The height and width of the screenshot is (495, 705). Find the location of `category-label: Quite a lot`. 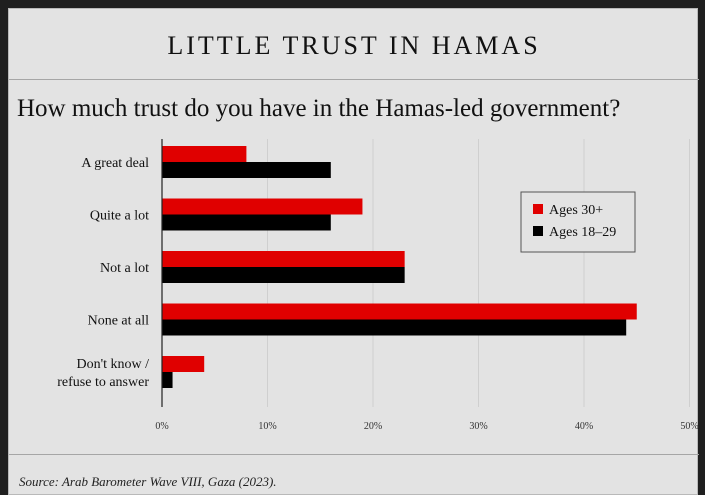

category-label: Quite a lot is located at coordinates (119, 216).